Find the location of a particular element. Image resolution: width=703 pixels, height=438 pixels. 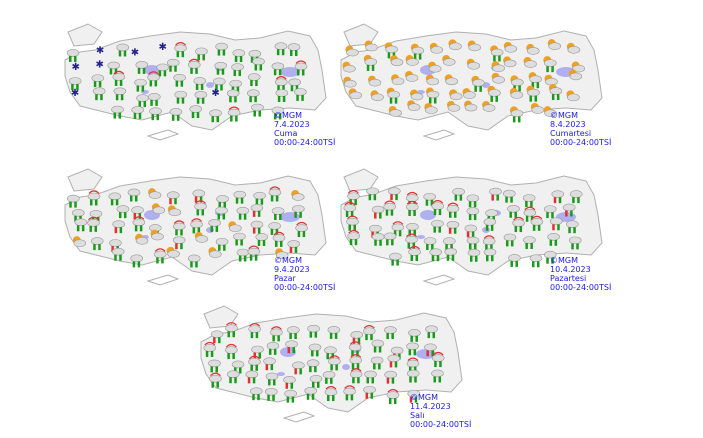

caption-period: 00:00-24:00TSİ is located at coordinates (581, 142).